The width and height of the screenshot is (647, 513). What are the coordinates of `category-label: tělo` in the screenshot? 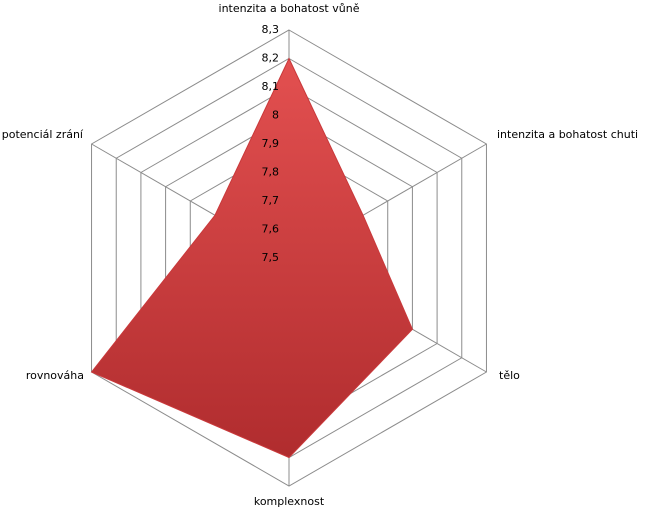 It's located at (509, 375).